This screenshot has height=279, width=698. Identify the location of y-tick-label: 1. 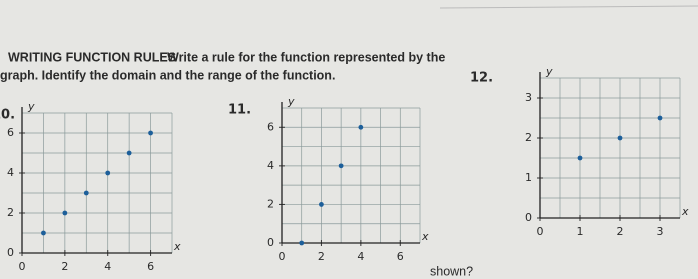
(528, 177).